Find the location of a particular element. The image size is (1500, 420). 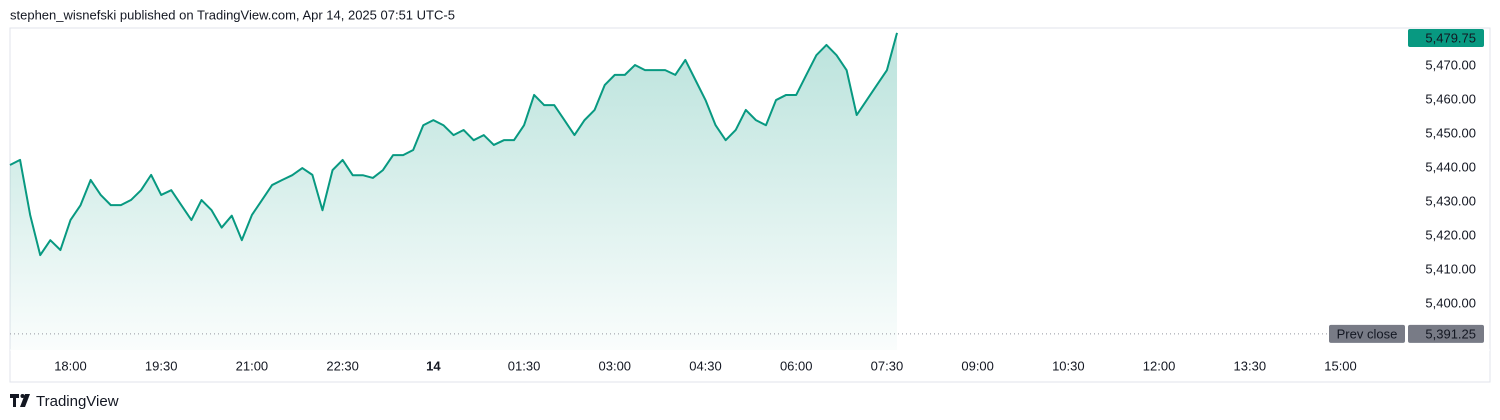

x-tick-label: 12:00 is located at coordinates (1159, 365).